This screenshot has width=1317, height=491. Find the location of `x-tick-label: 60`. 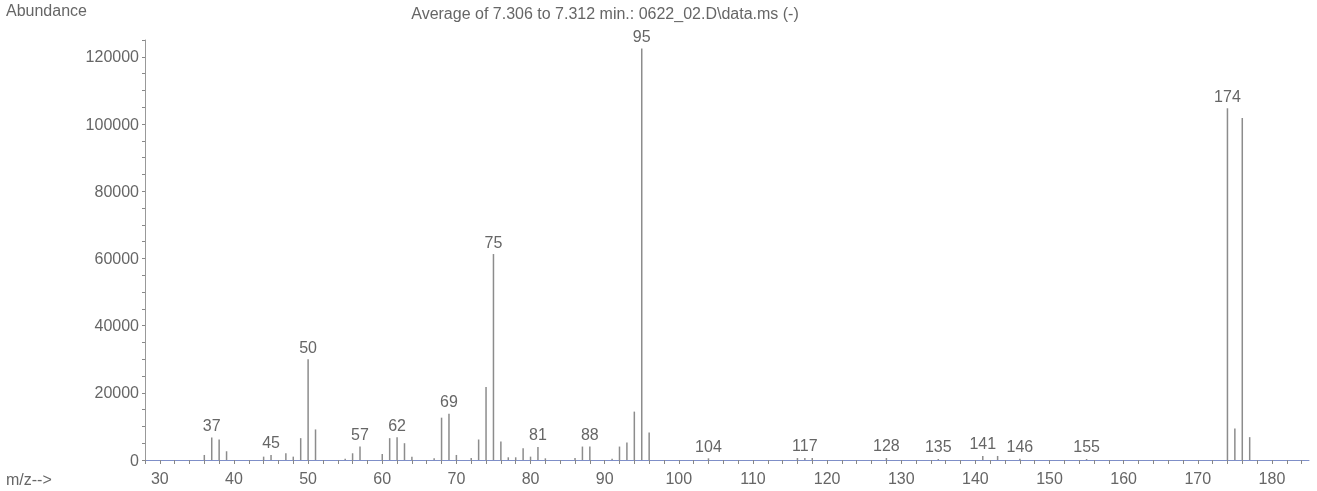

x-tick-label: 60 is located at coordinates (382, 478).